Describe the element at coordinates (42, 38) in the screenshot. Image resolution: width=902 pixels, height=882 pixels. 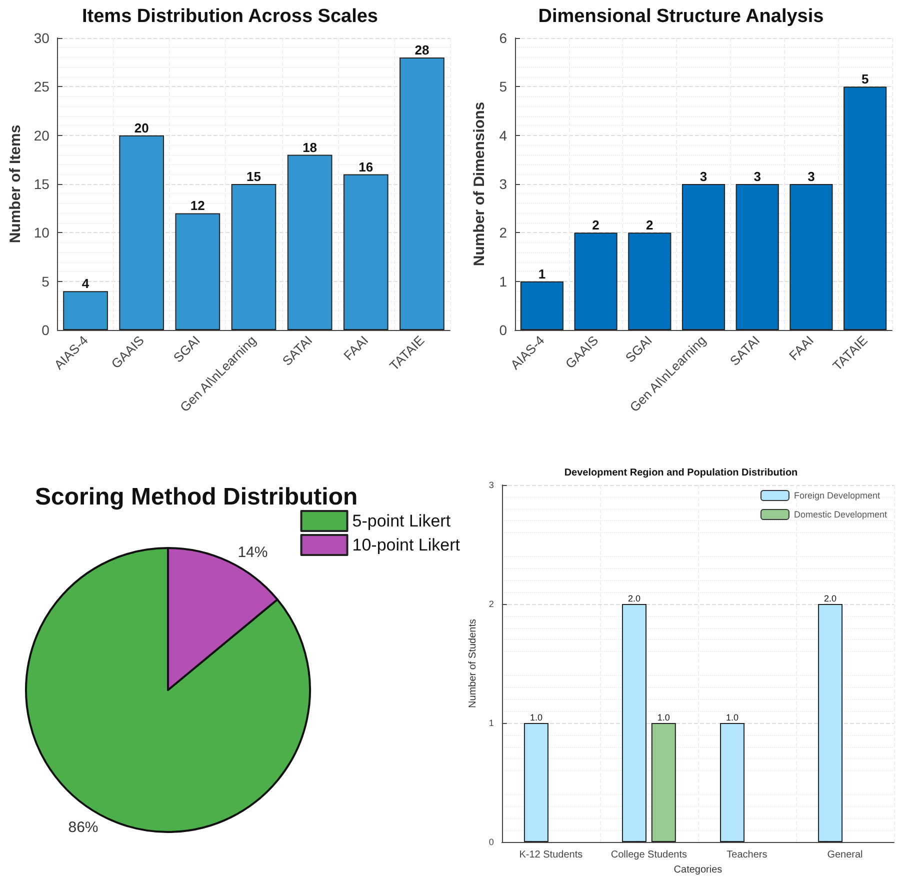
I see `y-tick-label: 30` at that location.